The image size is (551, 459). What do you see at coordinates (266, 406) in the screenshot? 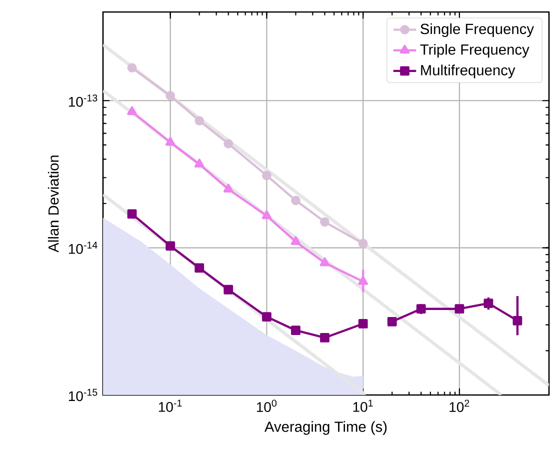
I see `x-tick-label: 10$^{0}$` at bounding box center [266, 406].